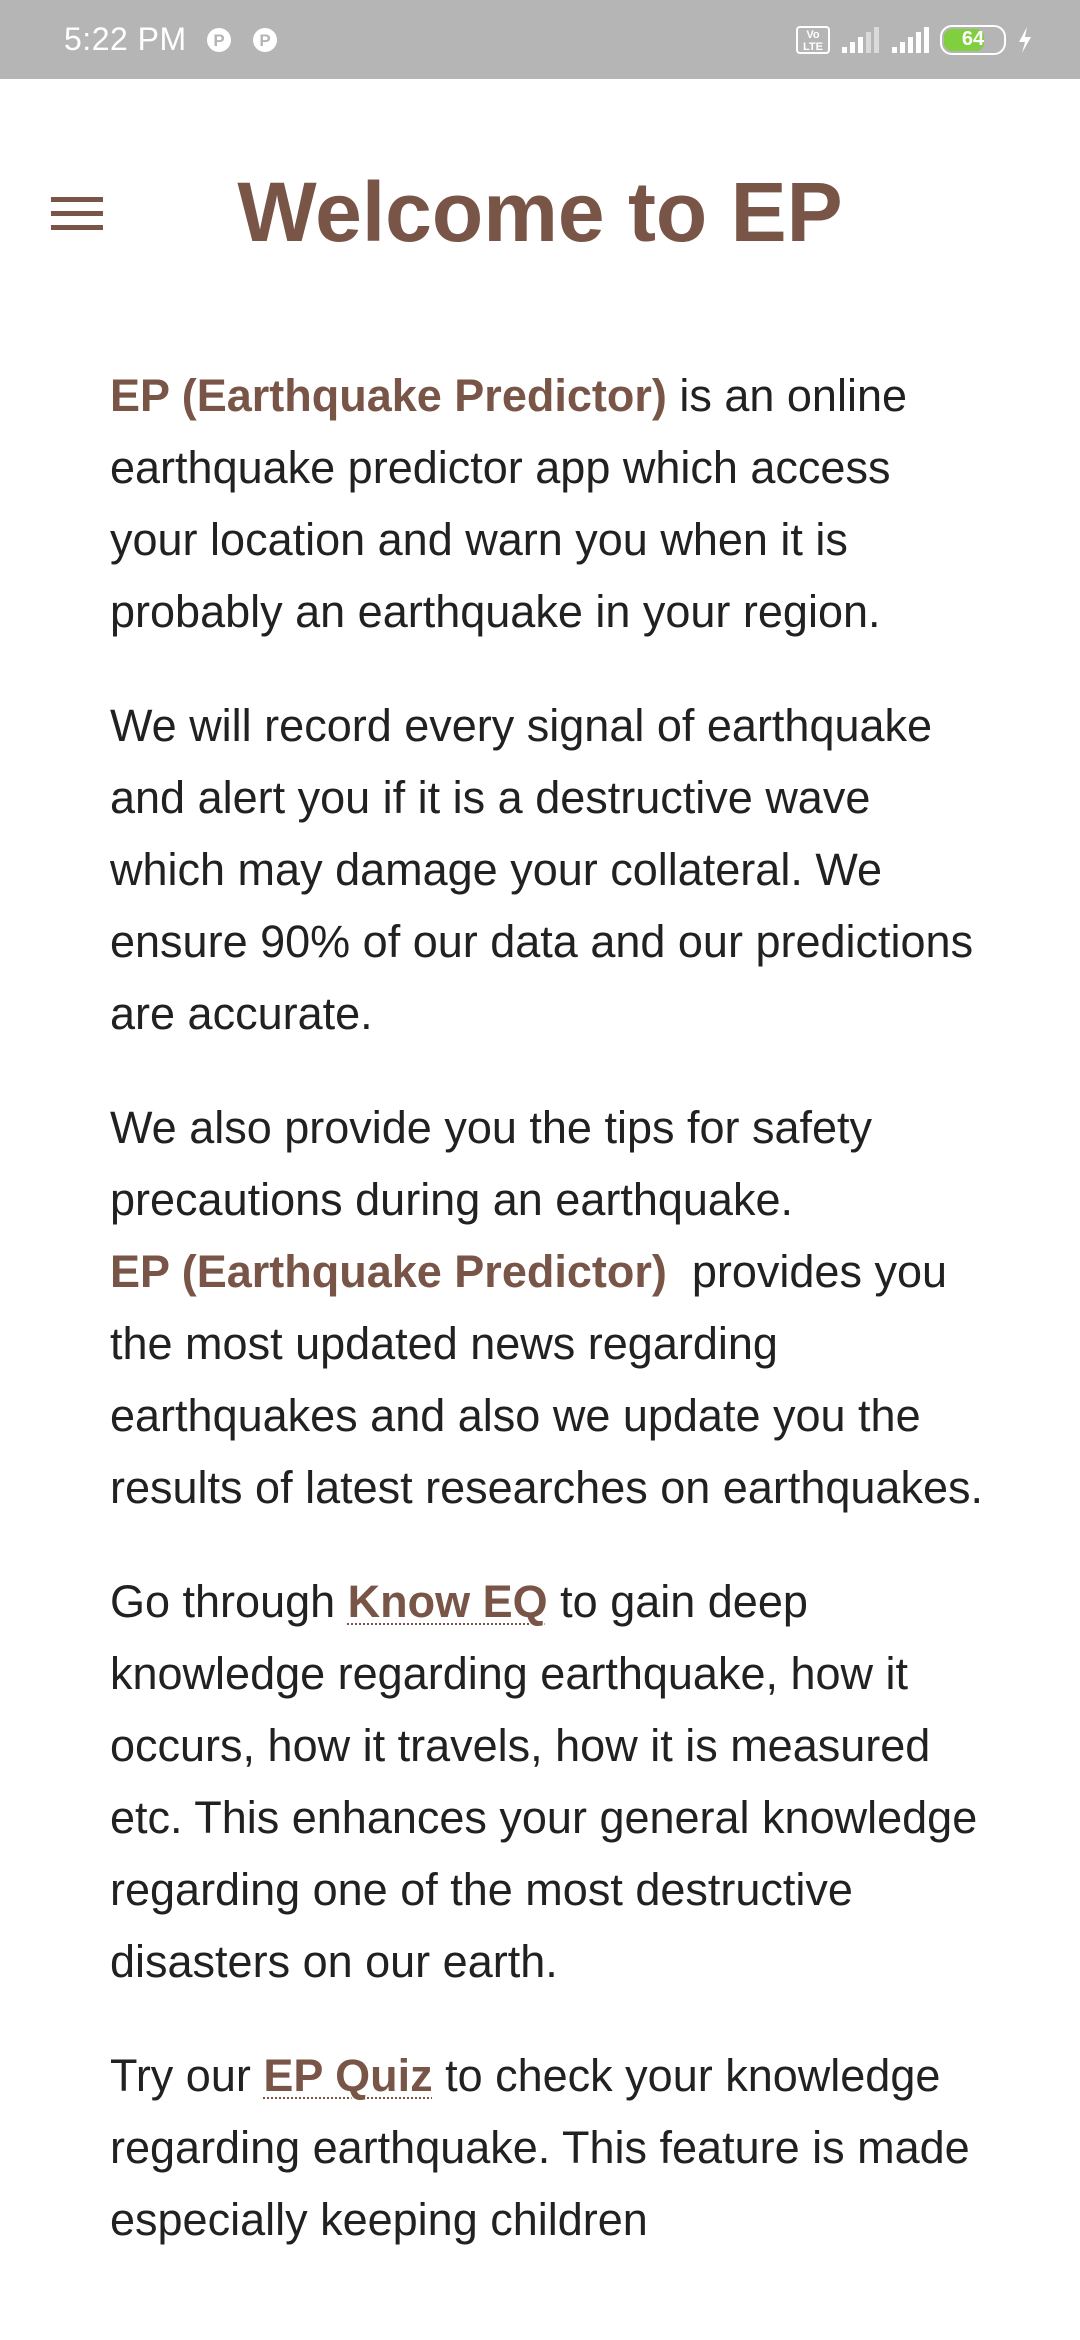 The image size is (1080, 2340). I want to click on know-eq-link: Know EQ, so click(447, 1601).